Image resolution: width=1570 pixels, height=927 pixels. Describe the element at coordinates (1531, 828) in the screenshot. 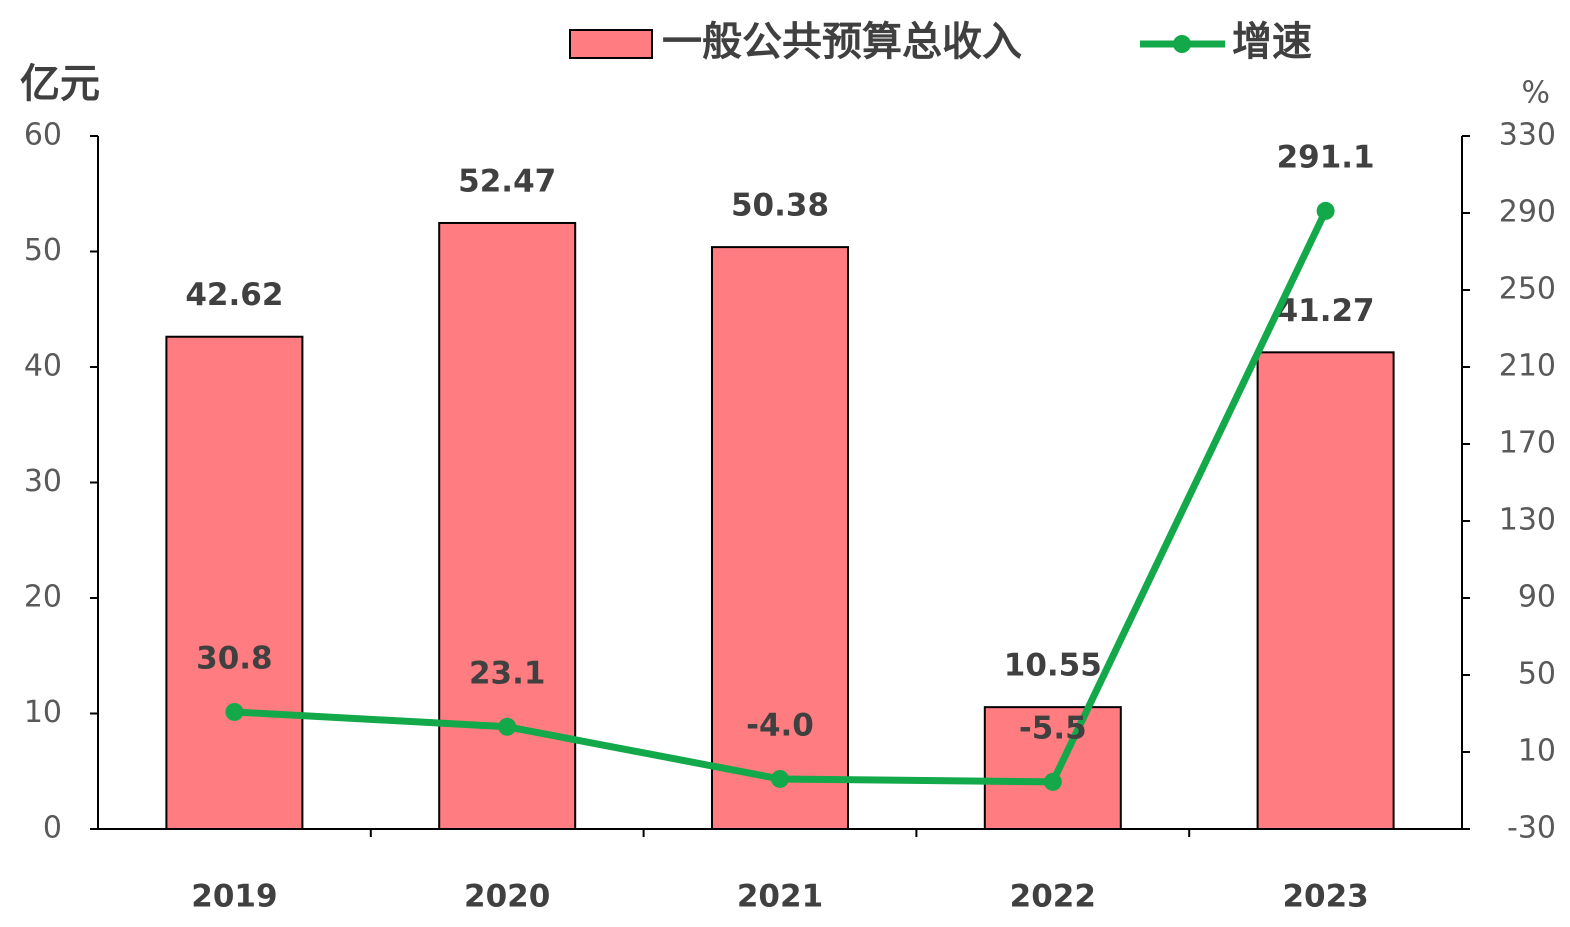

I see `y2-tick-label: -30` at that location.